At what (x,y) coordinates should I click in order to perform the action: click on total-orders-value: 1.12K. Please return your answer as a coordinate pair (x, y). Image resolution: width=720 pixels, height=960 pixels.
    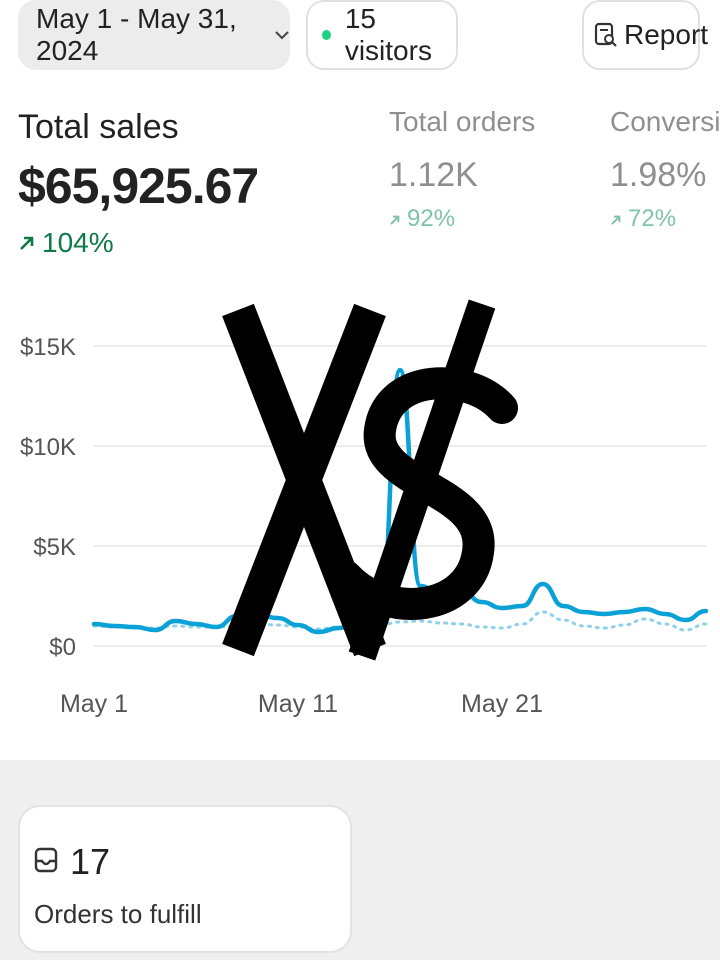
    Looking at the image, I should click on (433, 175).